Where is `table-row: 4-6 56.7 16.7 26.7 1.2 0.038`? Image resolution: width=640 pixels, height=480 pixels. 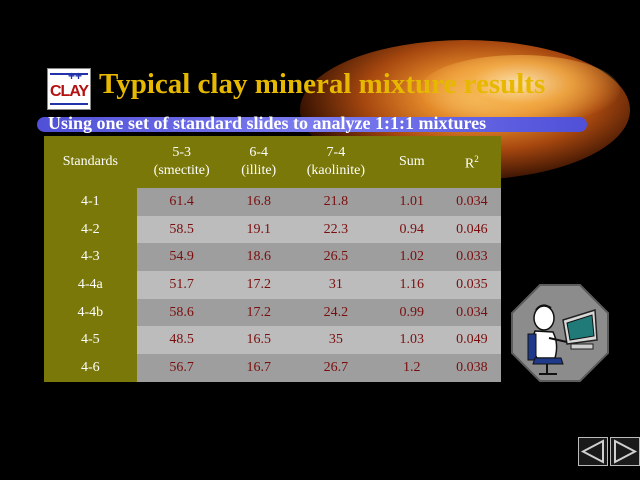
table-row: 4-6 56.7 16.7 26.7 1.2 0.038 is located at coordinates (272, 368).